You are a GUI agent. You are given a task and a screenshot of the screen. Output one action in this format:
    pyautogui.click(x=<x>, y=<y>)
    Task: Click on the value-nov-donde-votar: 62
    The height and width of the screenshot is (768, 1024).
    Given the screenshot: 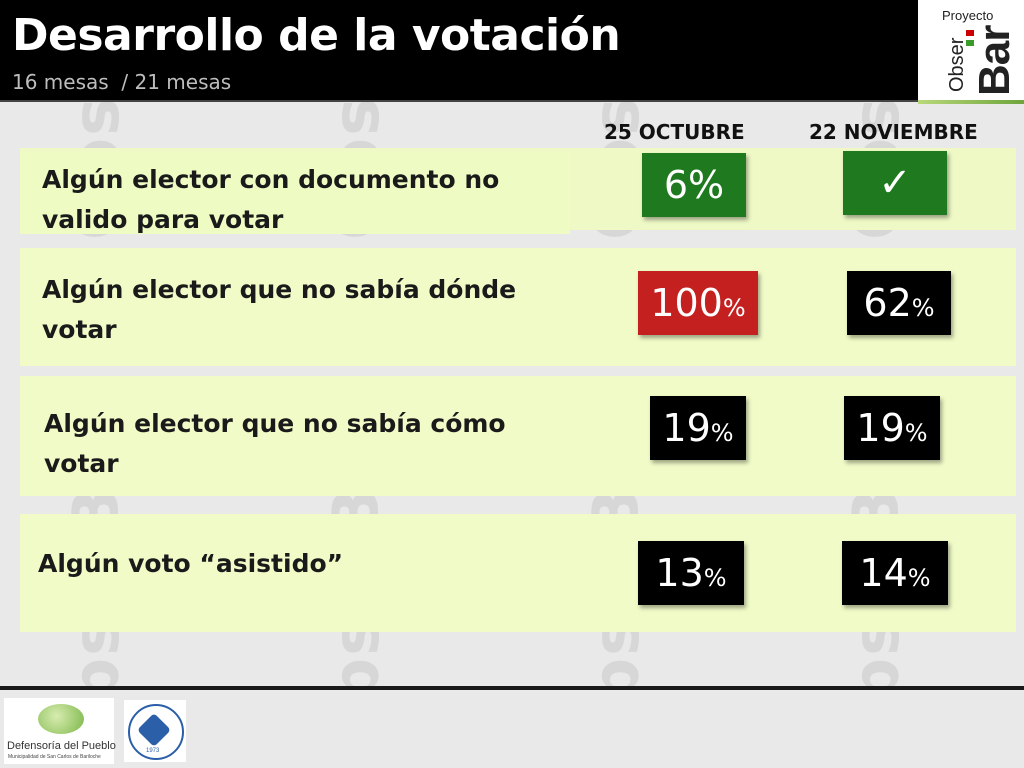 What is the action you would take?
    pyautogui.click(x=887, y=303)
    